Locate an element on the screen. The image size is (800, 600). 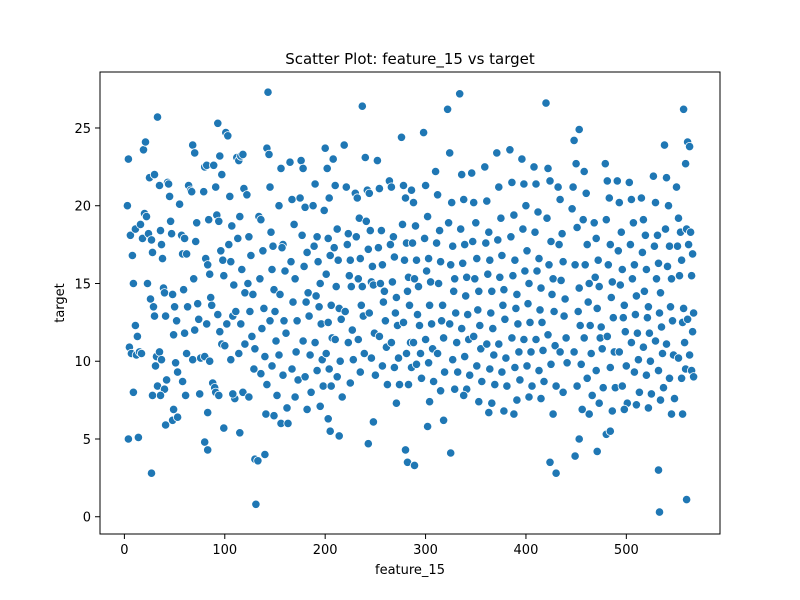
y-tick-label: 20 is located at coordinates (82, 207).